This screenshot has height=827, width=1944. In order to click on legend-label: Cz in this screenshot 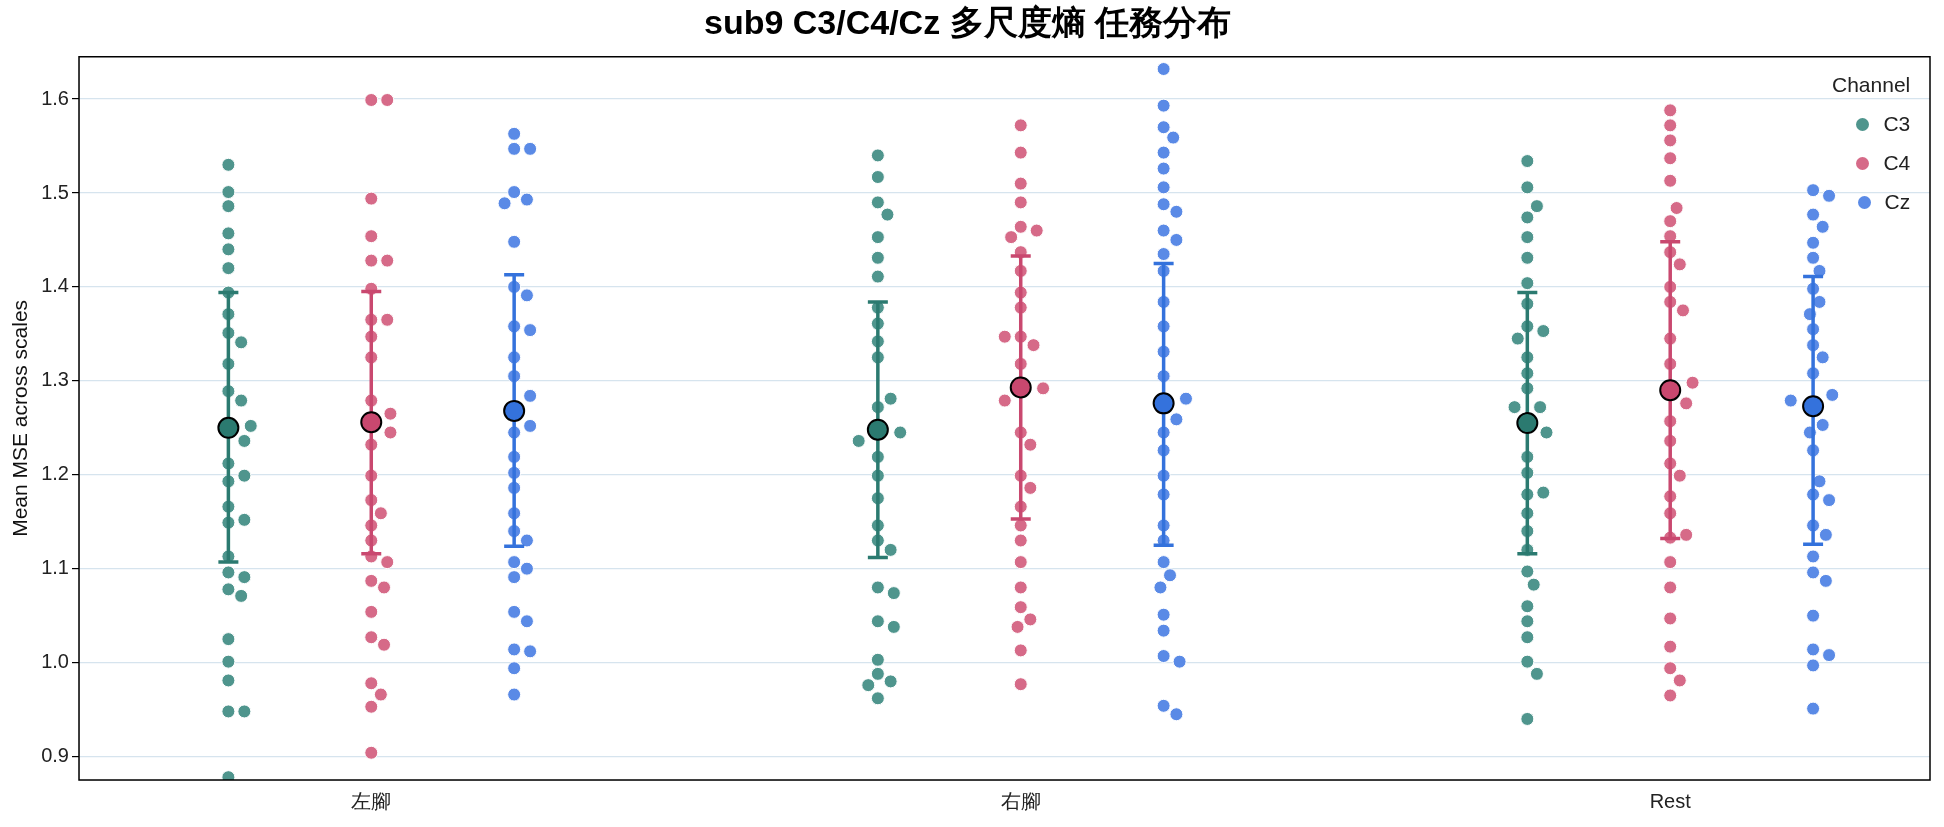, I will do `click(1897, 202)`.